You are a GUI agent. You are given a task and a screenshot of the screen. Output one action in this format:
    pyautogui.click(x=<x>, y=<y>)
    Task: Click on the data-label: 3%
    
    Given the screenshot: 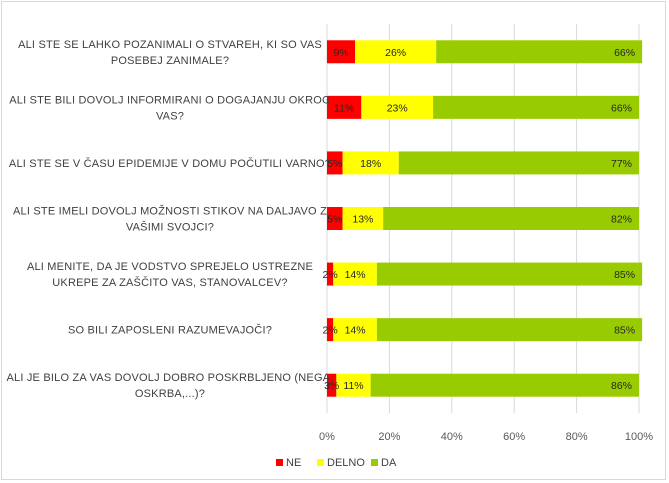 What is the action you would take?
    pyautogui.click(x=331, y=386)
    